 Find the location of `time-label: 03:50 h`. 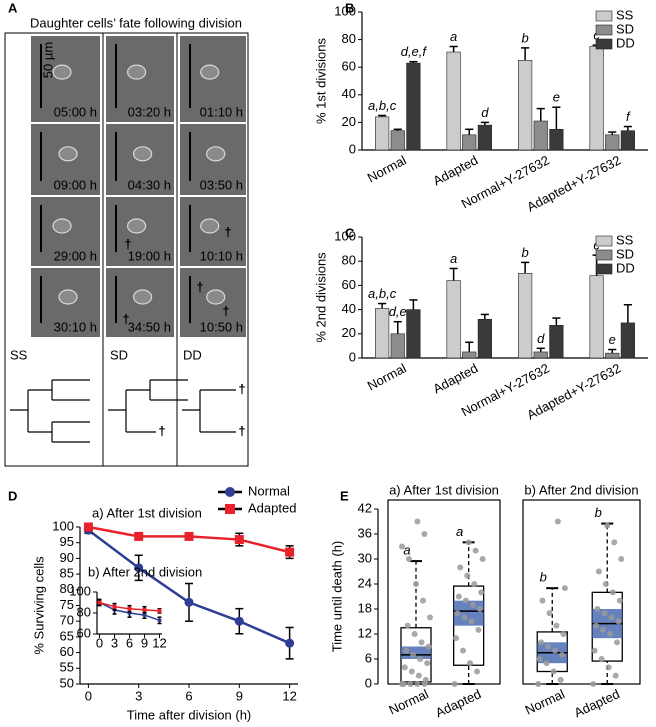

time-label: 03:50 h is located at coordinates (221, 184).